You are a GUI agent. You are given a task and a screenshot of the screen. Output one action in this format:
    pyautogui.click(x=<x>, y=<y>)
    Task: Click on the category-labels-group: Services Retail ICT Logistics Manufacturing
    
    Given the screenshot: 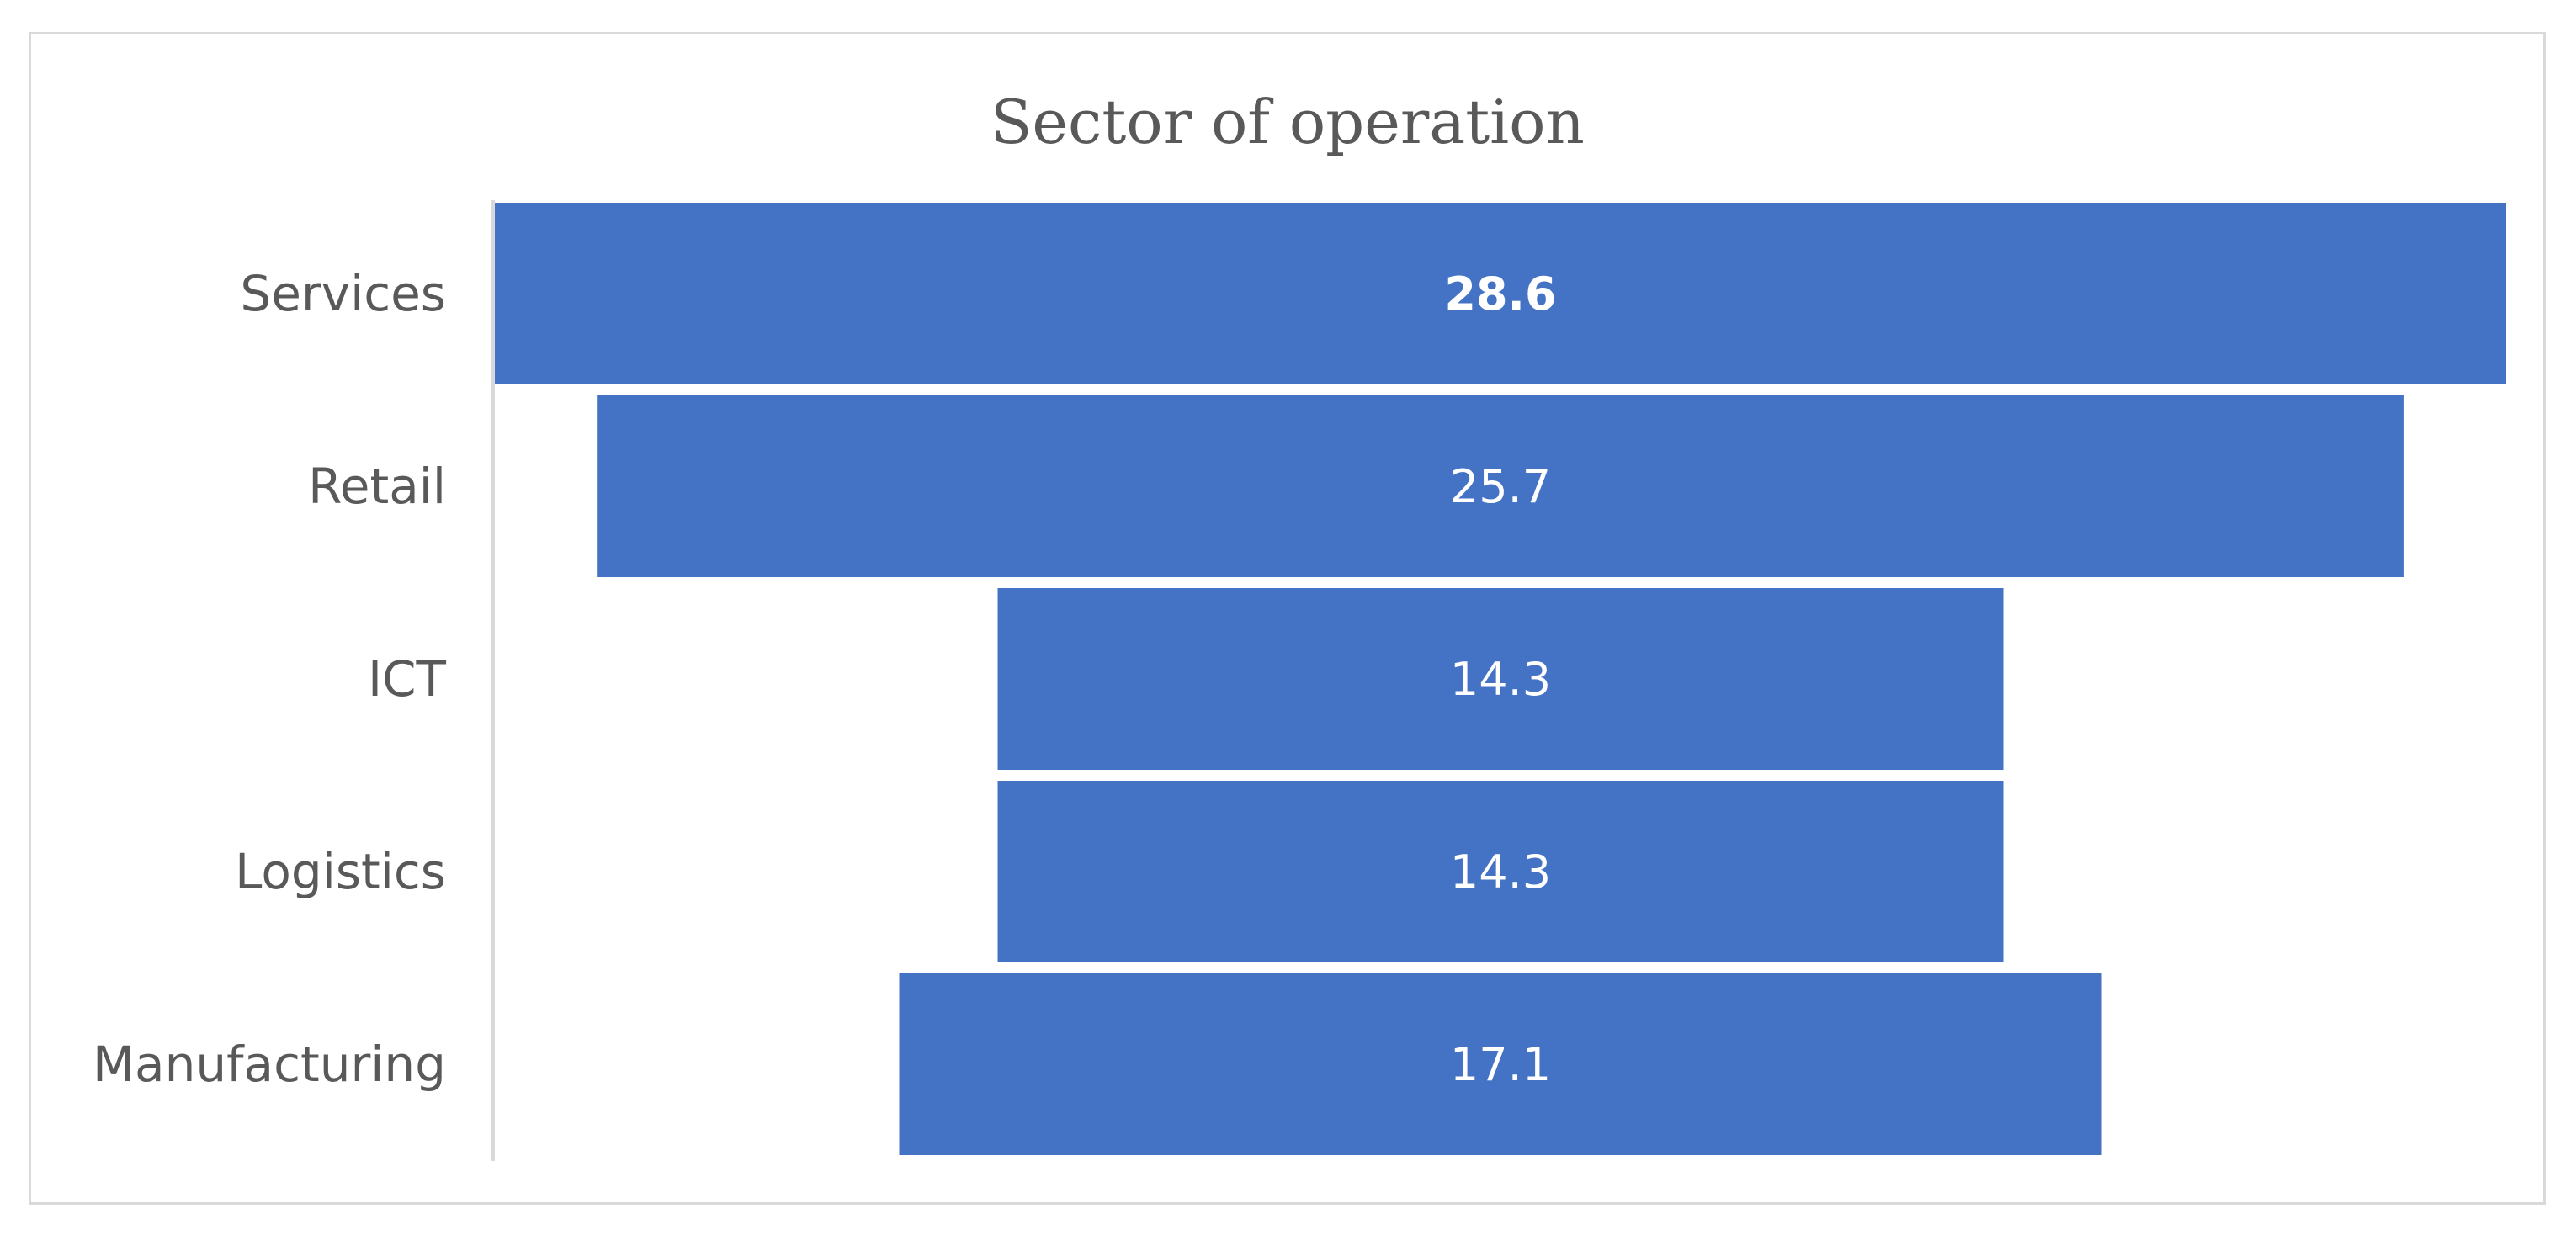 What is the action you would take?
    pyautogui.click(x=270, y=679)
    